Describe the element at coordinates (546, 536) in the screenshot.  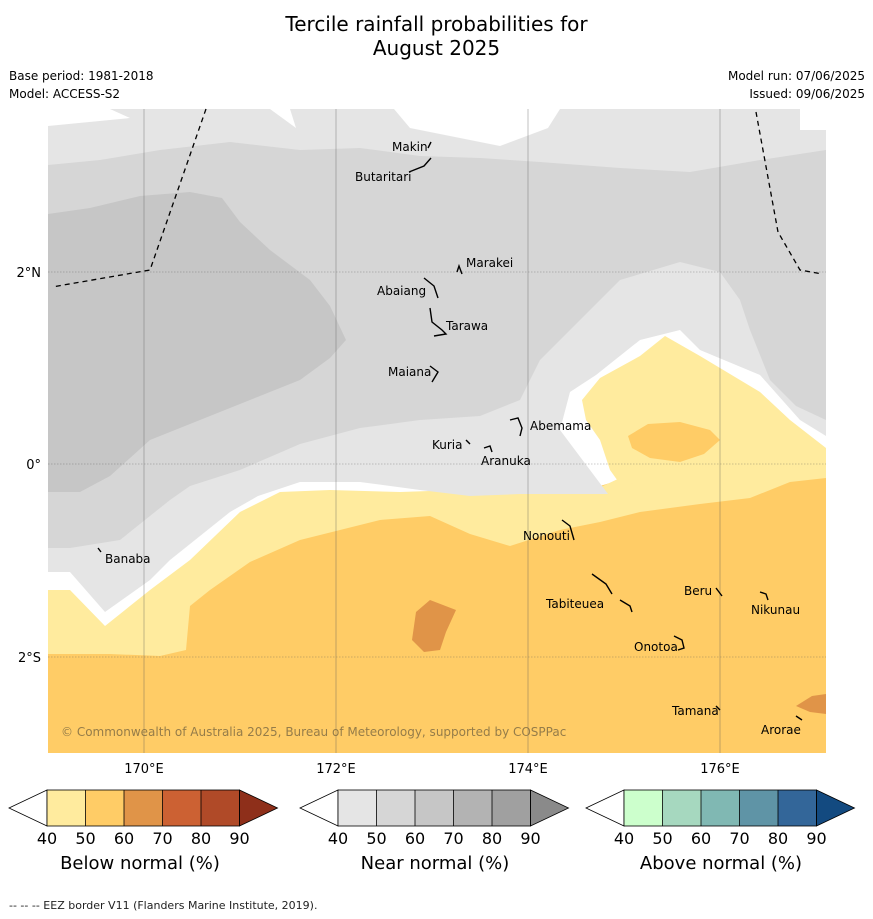
I see `place-label: Nonouti` at that location.